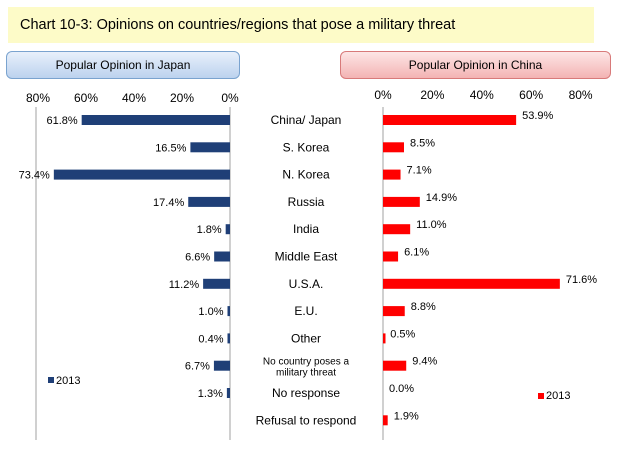 Image resolution: width=627 pixels, height=453 pixels. What do you see at coordinates (383, 95) in the screenshot?
I see `china-tick-label: 0%` at bounding box center [383, 95].